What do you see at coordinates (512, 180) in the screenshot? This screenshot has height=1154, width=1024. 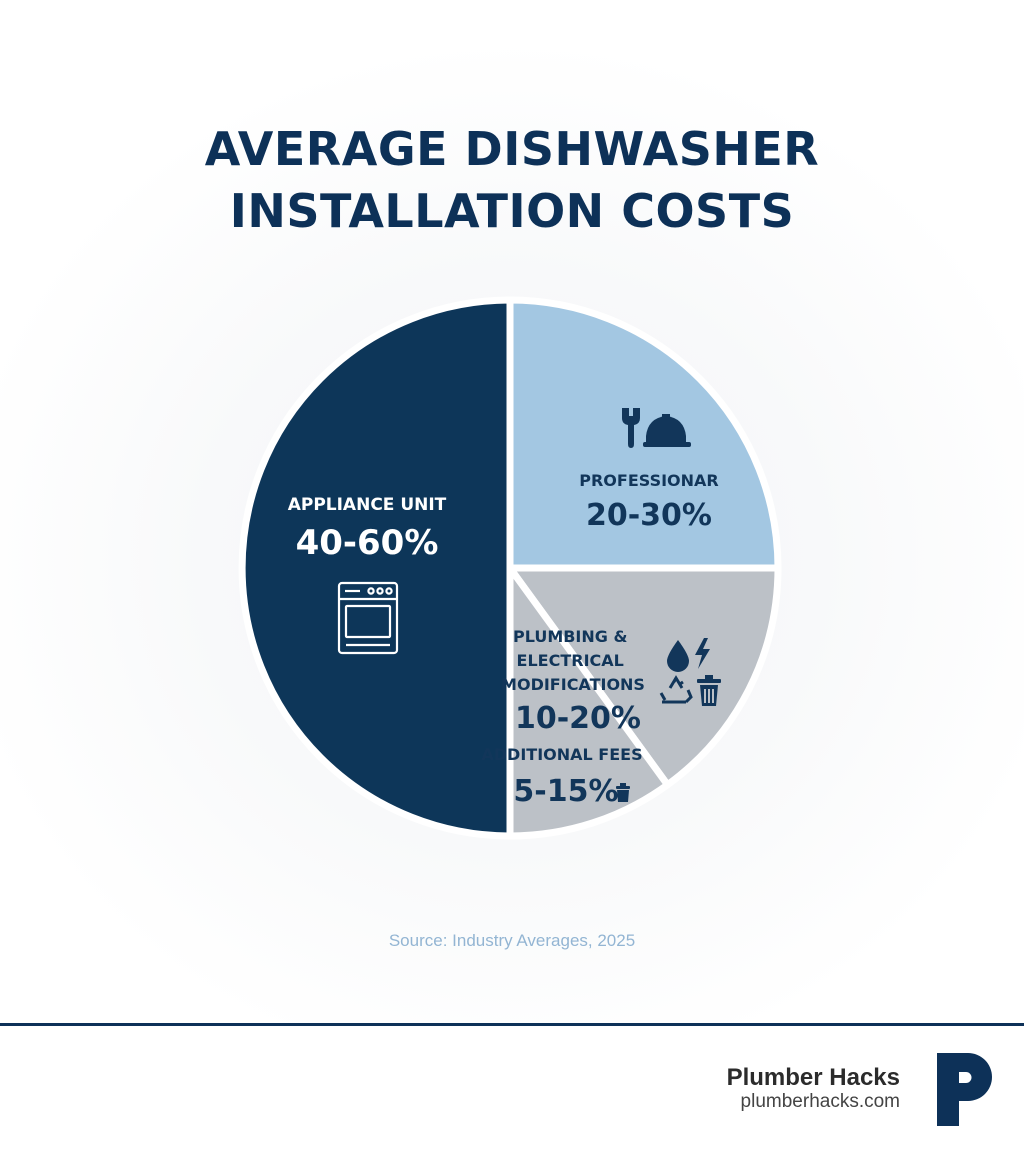 I see `chart-title: AVERAGE DISHWASHER INSTALLATION COSTS` at bounding box center [512, 180].